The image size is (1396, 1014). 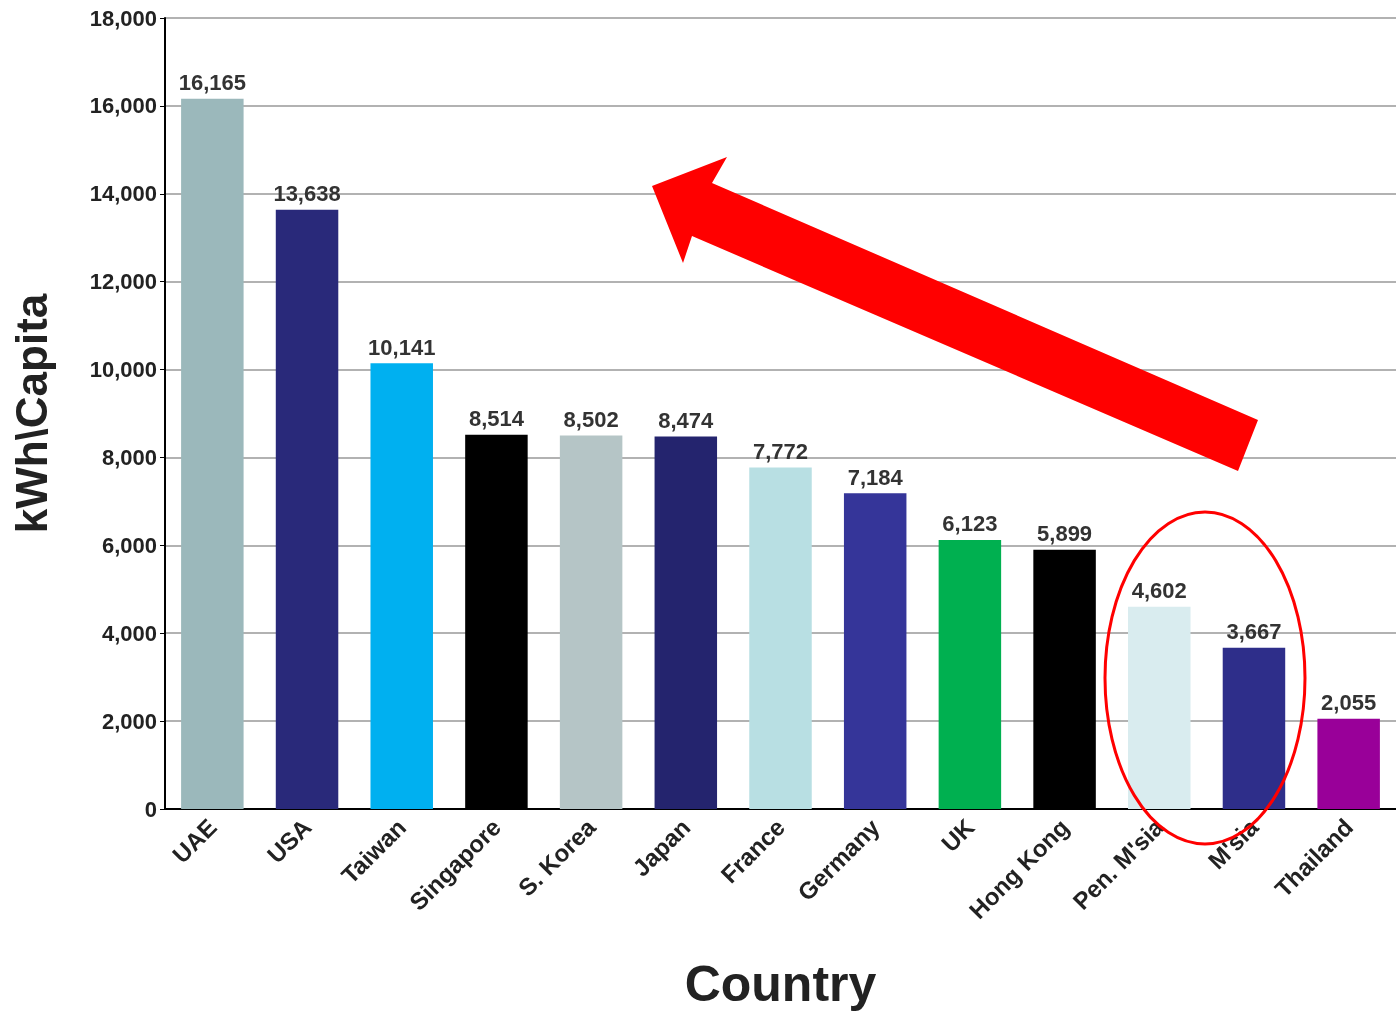 I want to click on data-label: 7,184, so click(x=875, y=477).